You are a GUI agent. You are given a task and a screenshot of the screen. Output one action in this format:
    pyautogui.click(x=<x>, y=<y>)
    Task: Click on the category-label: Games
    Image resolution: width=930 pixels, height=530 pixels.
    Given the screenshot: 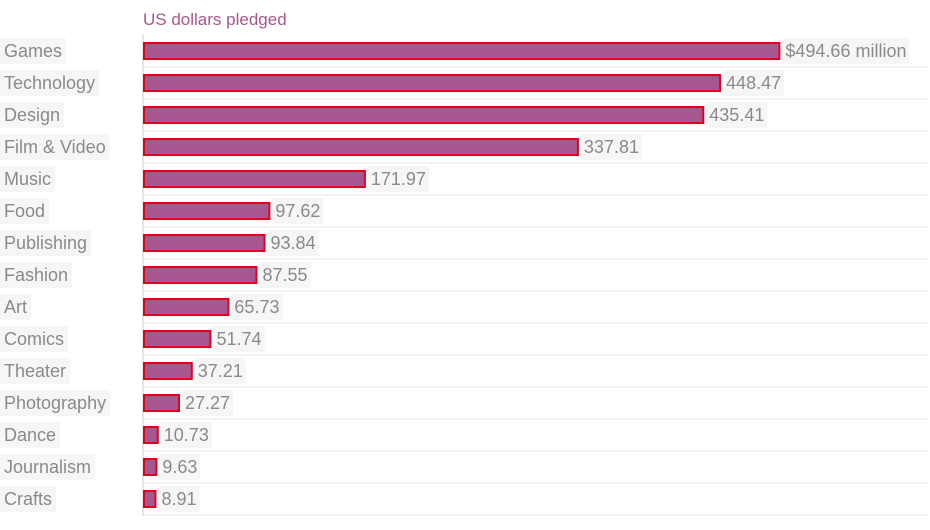 What is the action you would take?
    pyautogui.click(x=33, y=51)
    